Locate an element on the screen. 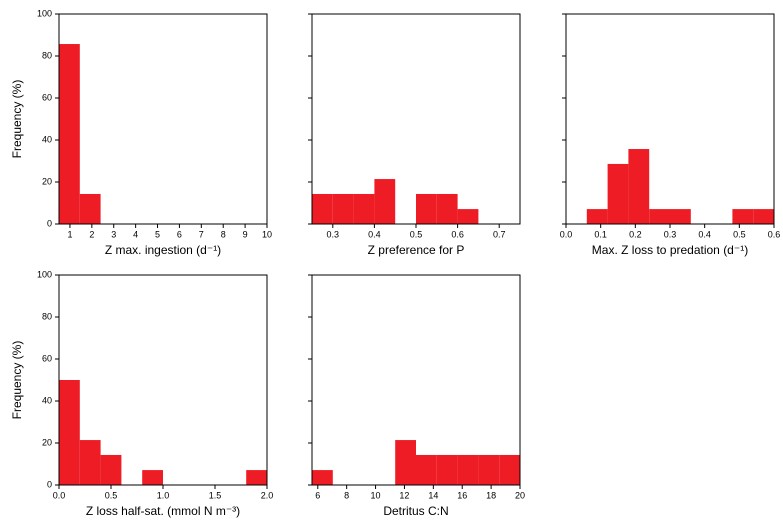  x-tick-label: 14 is located at coordinates (433, 495).